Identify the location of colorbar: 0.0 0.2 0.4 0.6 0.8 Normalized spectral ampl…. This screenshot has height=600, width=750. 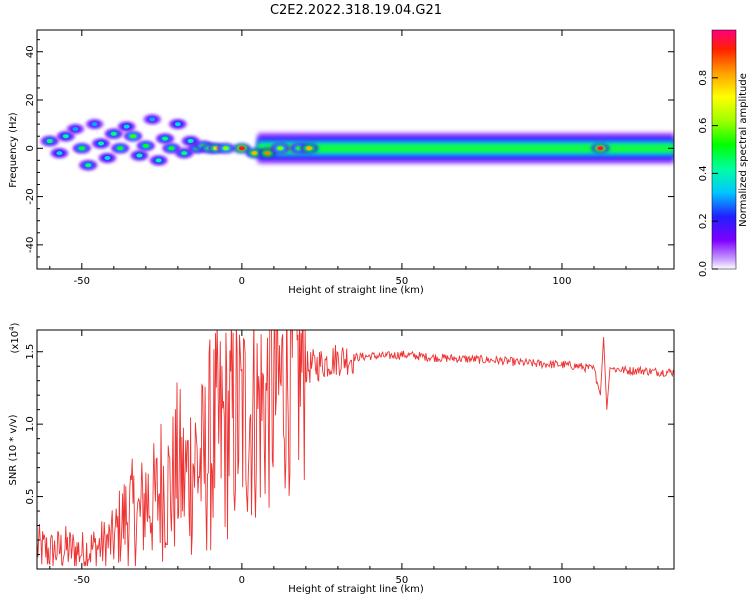
(723, 153).